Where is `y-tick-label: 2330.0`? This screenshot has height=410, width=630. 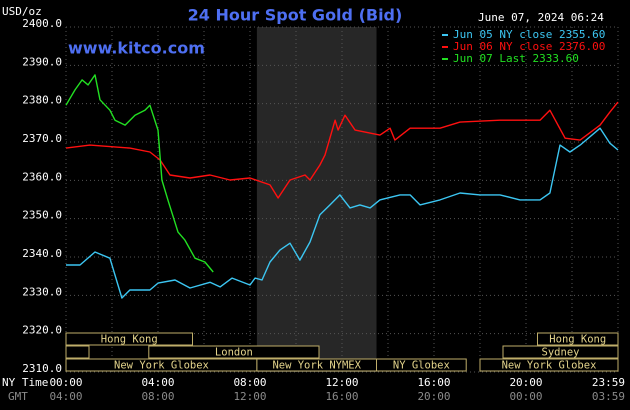 y-tick-label: 2330.0 is located at coordinates (42, 291).